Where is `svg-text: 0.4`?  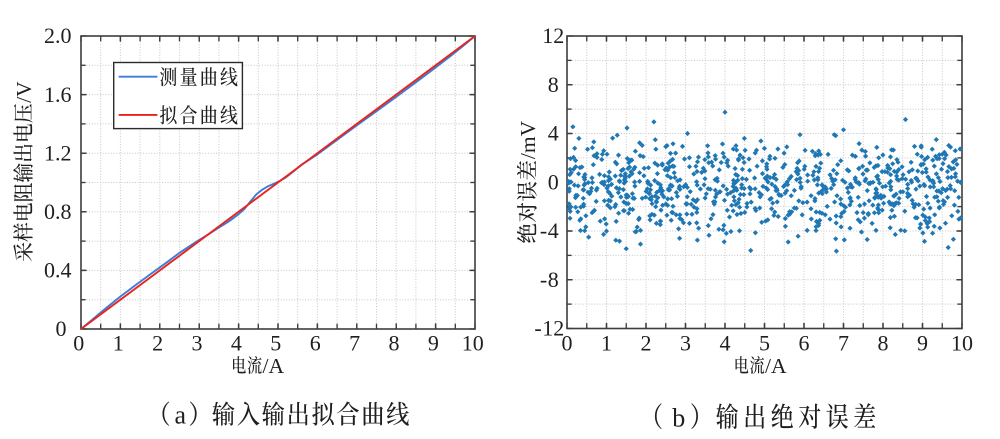 svg-text: 0.4 is located at coordinates (58, 270).